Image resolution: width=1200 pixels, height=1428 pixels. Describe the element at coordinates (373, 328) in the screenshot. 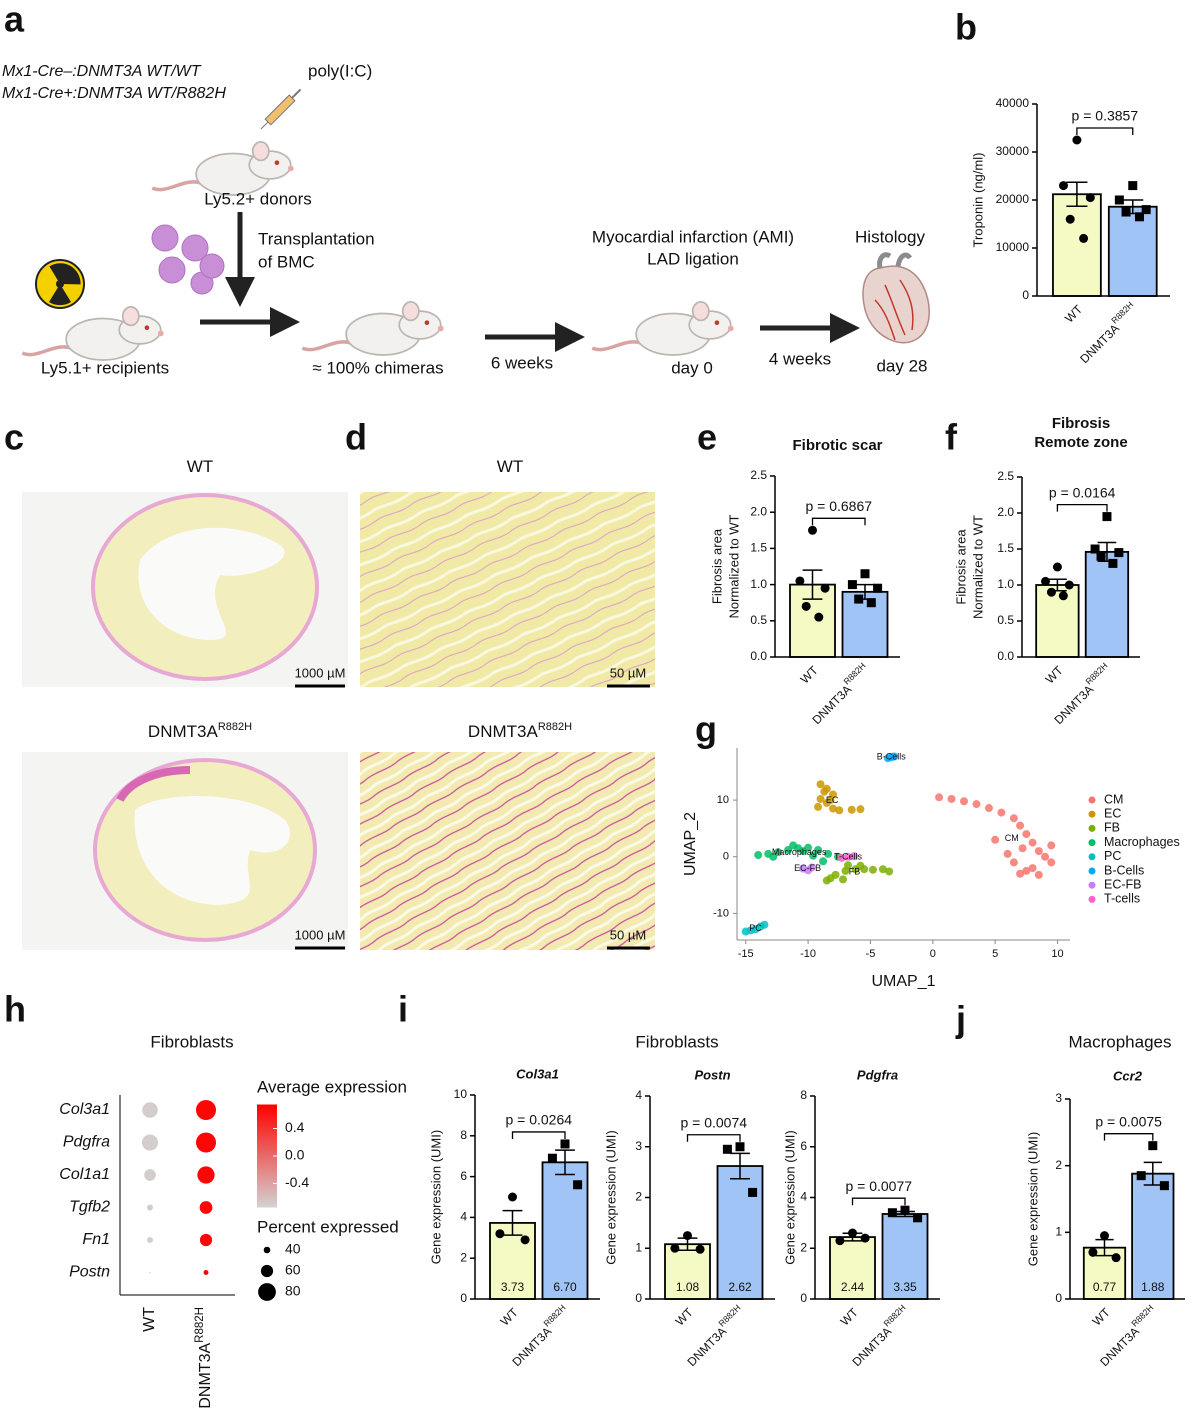

I see `chimera-mouse` at that location.